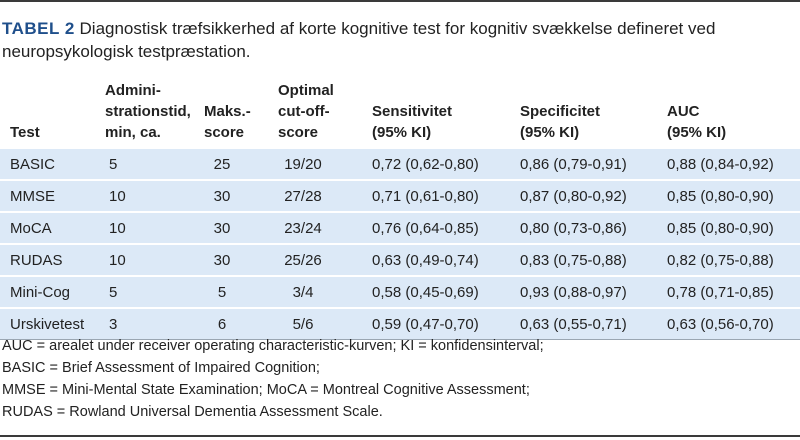  What do you see at coordinates (306, 111) in the screenshot?
I see `header-cutoff: Optimal cut-off-score` at bounding box center [306, 111].